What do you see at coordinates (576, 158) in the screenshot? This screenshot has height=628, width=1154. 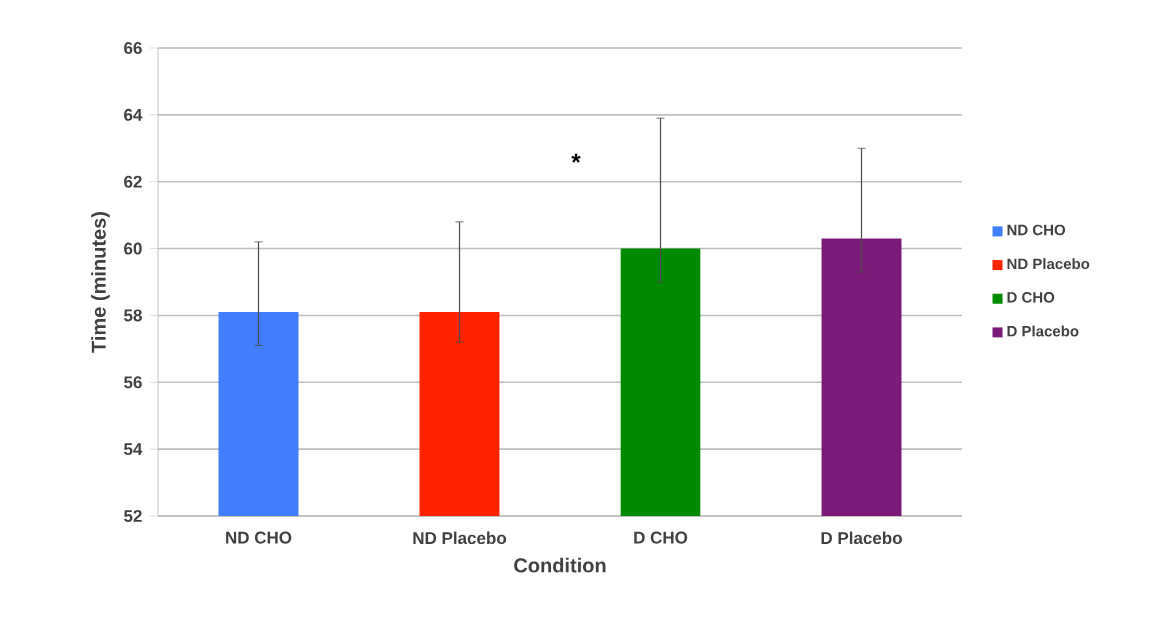 I see `annotation: *` at bounding box center [576, 158].